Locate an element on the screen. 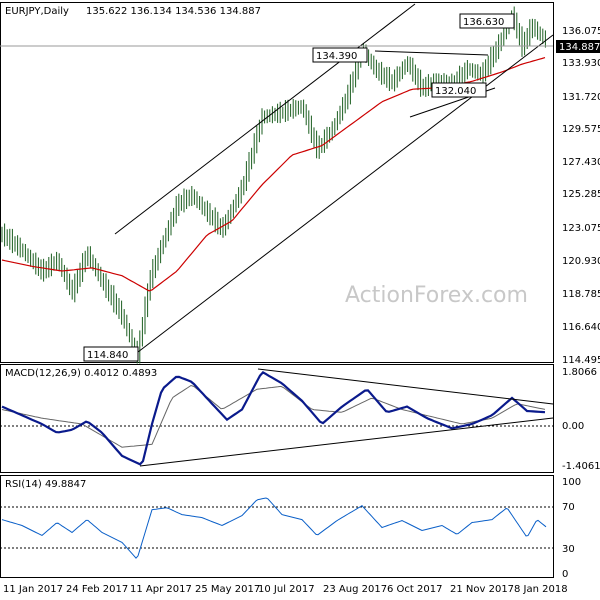 This screenshot has height=600, width=600. price-tick: 129.575 is located at coordinates (581, 129).